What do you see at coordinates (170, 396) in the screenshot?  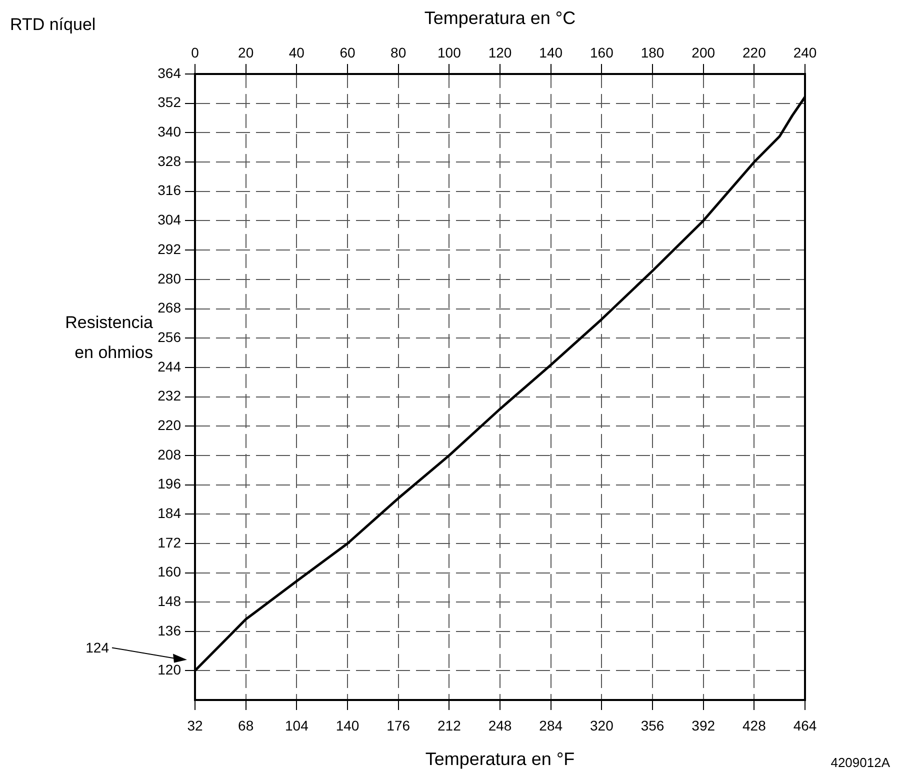 I see `y-tick-label: 232` at bounding box center [170, 396].